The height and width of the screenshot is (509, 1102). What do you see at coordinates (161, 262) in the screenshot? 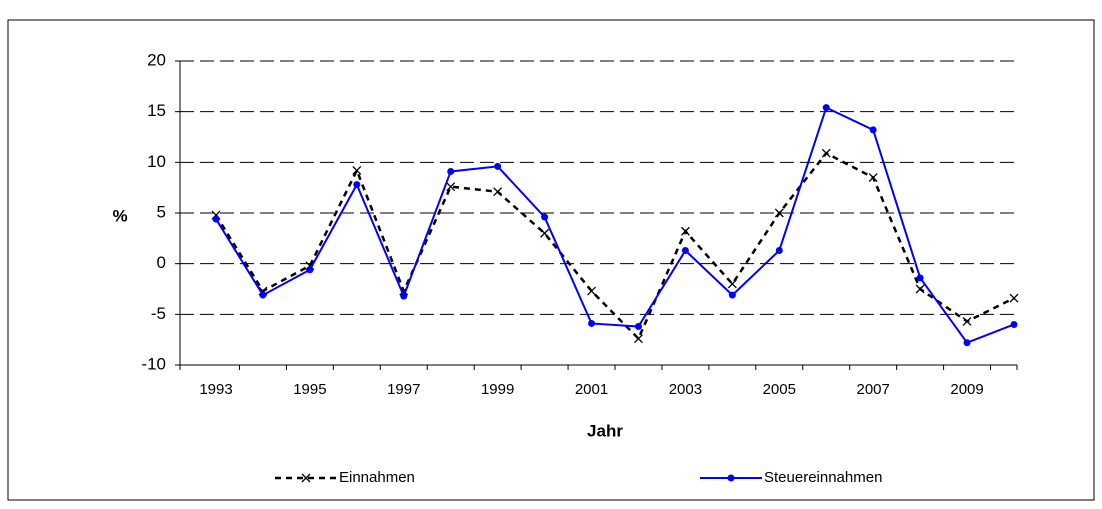
I see `y-tick-label: 0` at bounding box center [161, 262].